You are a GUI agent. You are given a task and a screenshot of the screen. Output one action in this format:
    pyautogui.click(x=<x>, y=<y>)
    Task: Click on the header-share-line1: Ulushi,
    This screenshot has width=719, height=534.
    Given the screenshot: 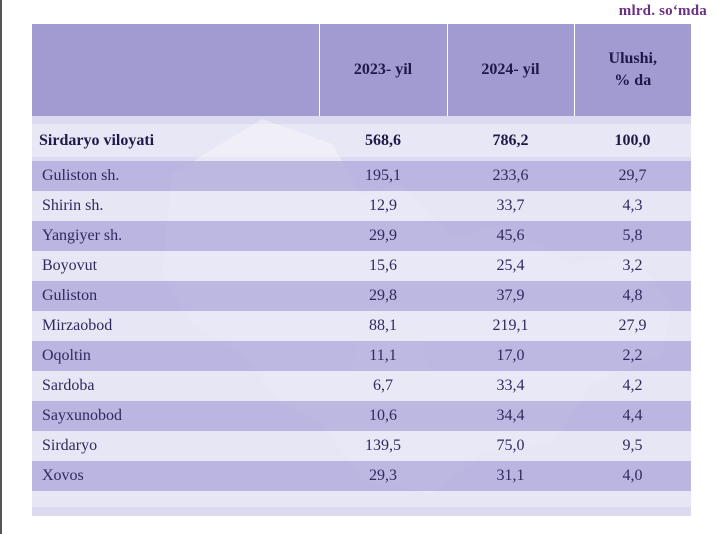 What is the action you would take?
    pyautogui.click(x=632, y=58)
    